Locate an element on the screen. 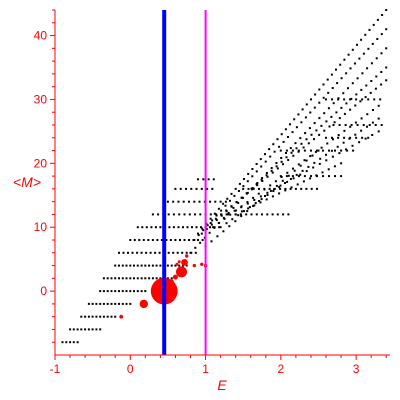 The width and height of the screenshot is (400, 400). x-tick-label: 2 is located at coordinates (280, 369).